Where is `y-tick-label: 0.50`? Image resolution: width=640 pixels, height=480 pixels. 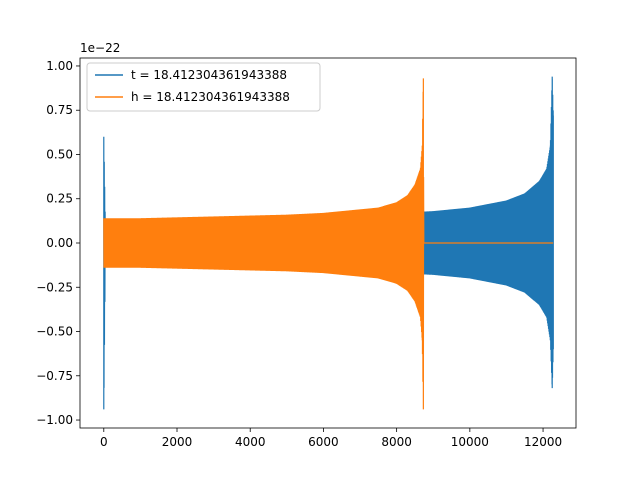
y-tick-label: 0.50 is located at coordinates (59, 154).